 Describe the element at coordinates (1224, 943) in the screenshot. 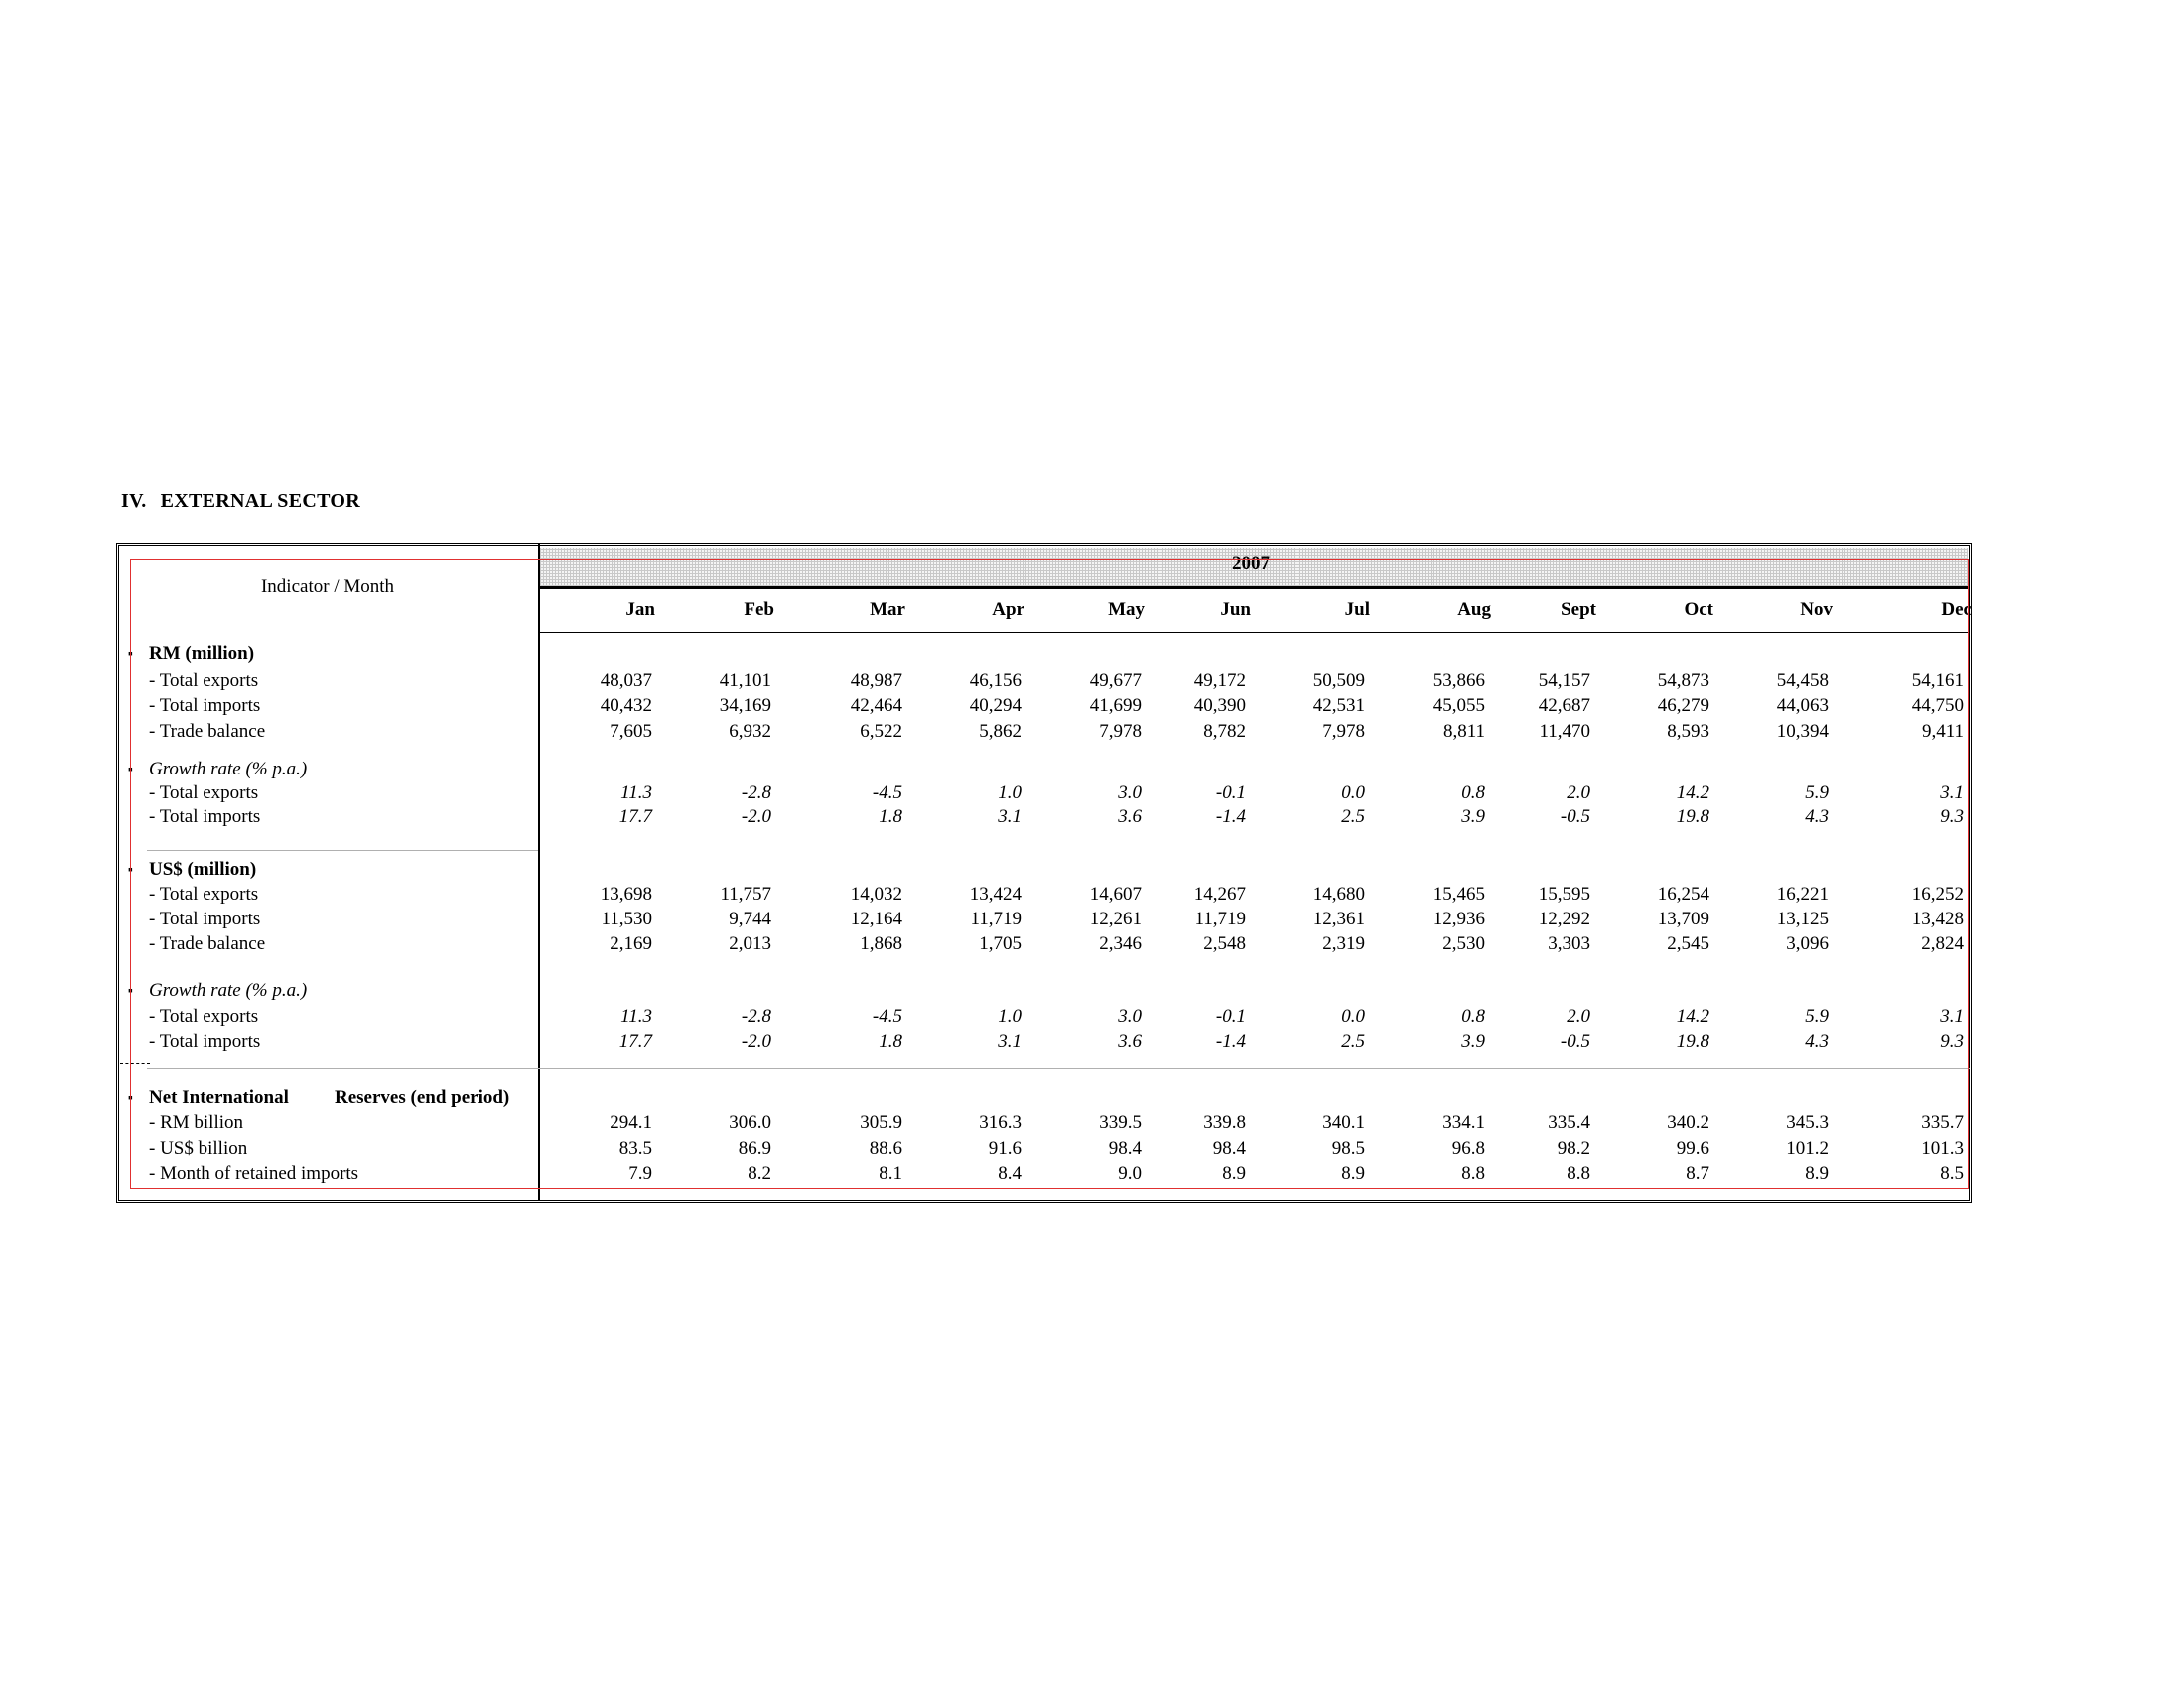

I see `table-cell: 2,548` at that location.